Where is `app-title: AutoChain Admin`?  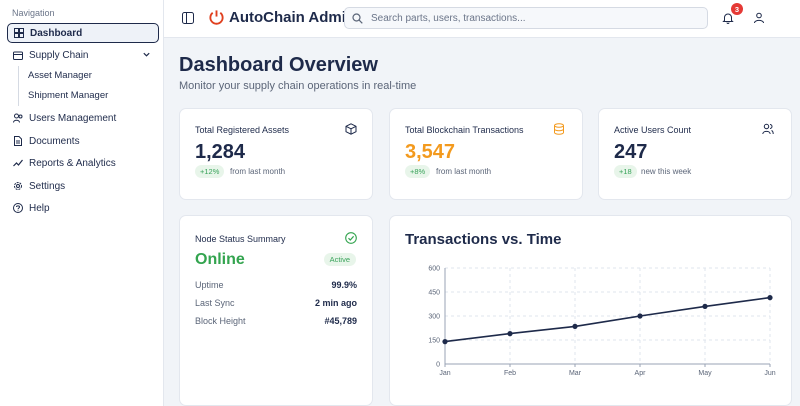 app-title: AutoChain Admin is located at coordinates (292, 17).